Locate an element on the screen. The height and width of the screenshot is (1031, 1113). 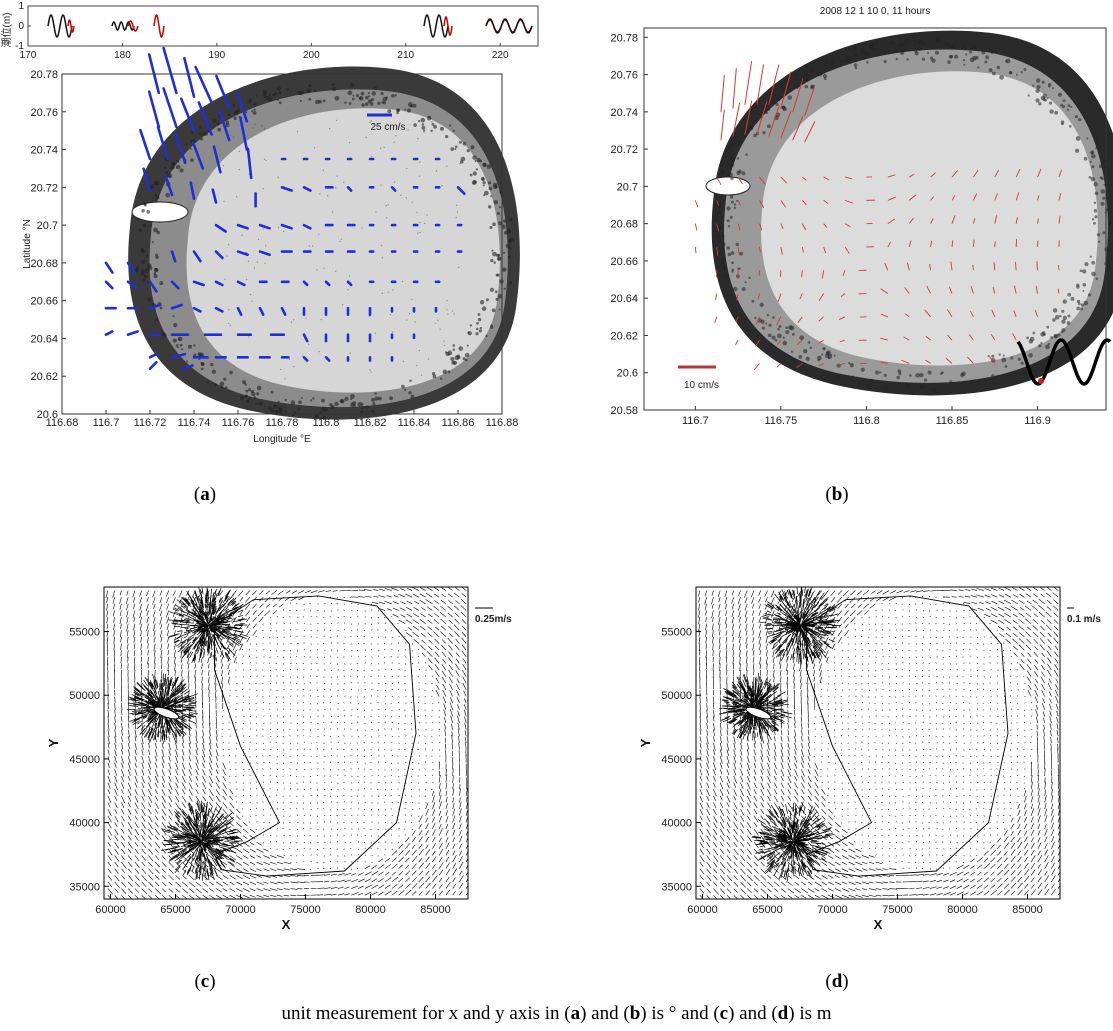
y-tick-label: 20.68 is located at coordinates (44, 264).